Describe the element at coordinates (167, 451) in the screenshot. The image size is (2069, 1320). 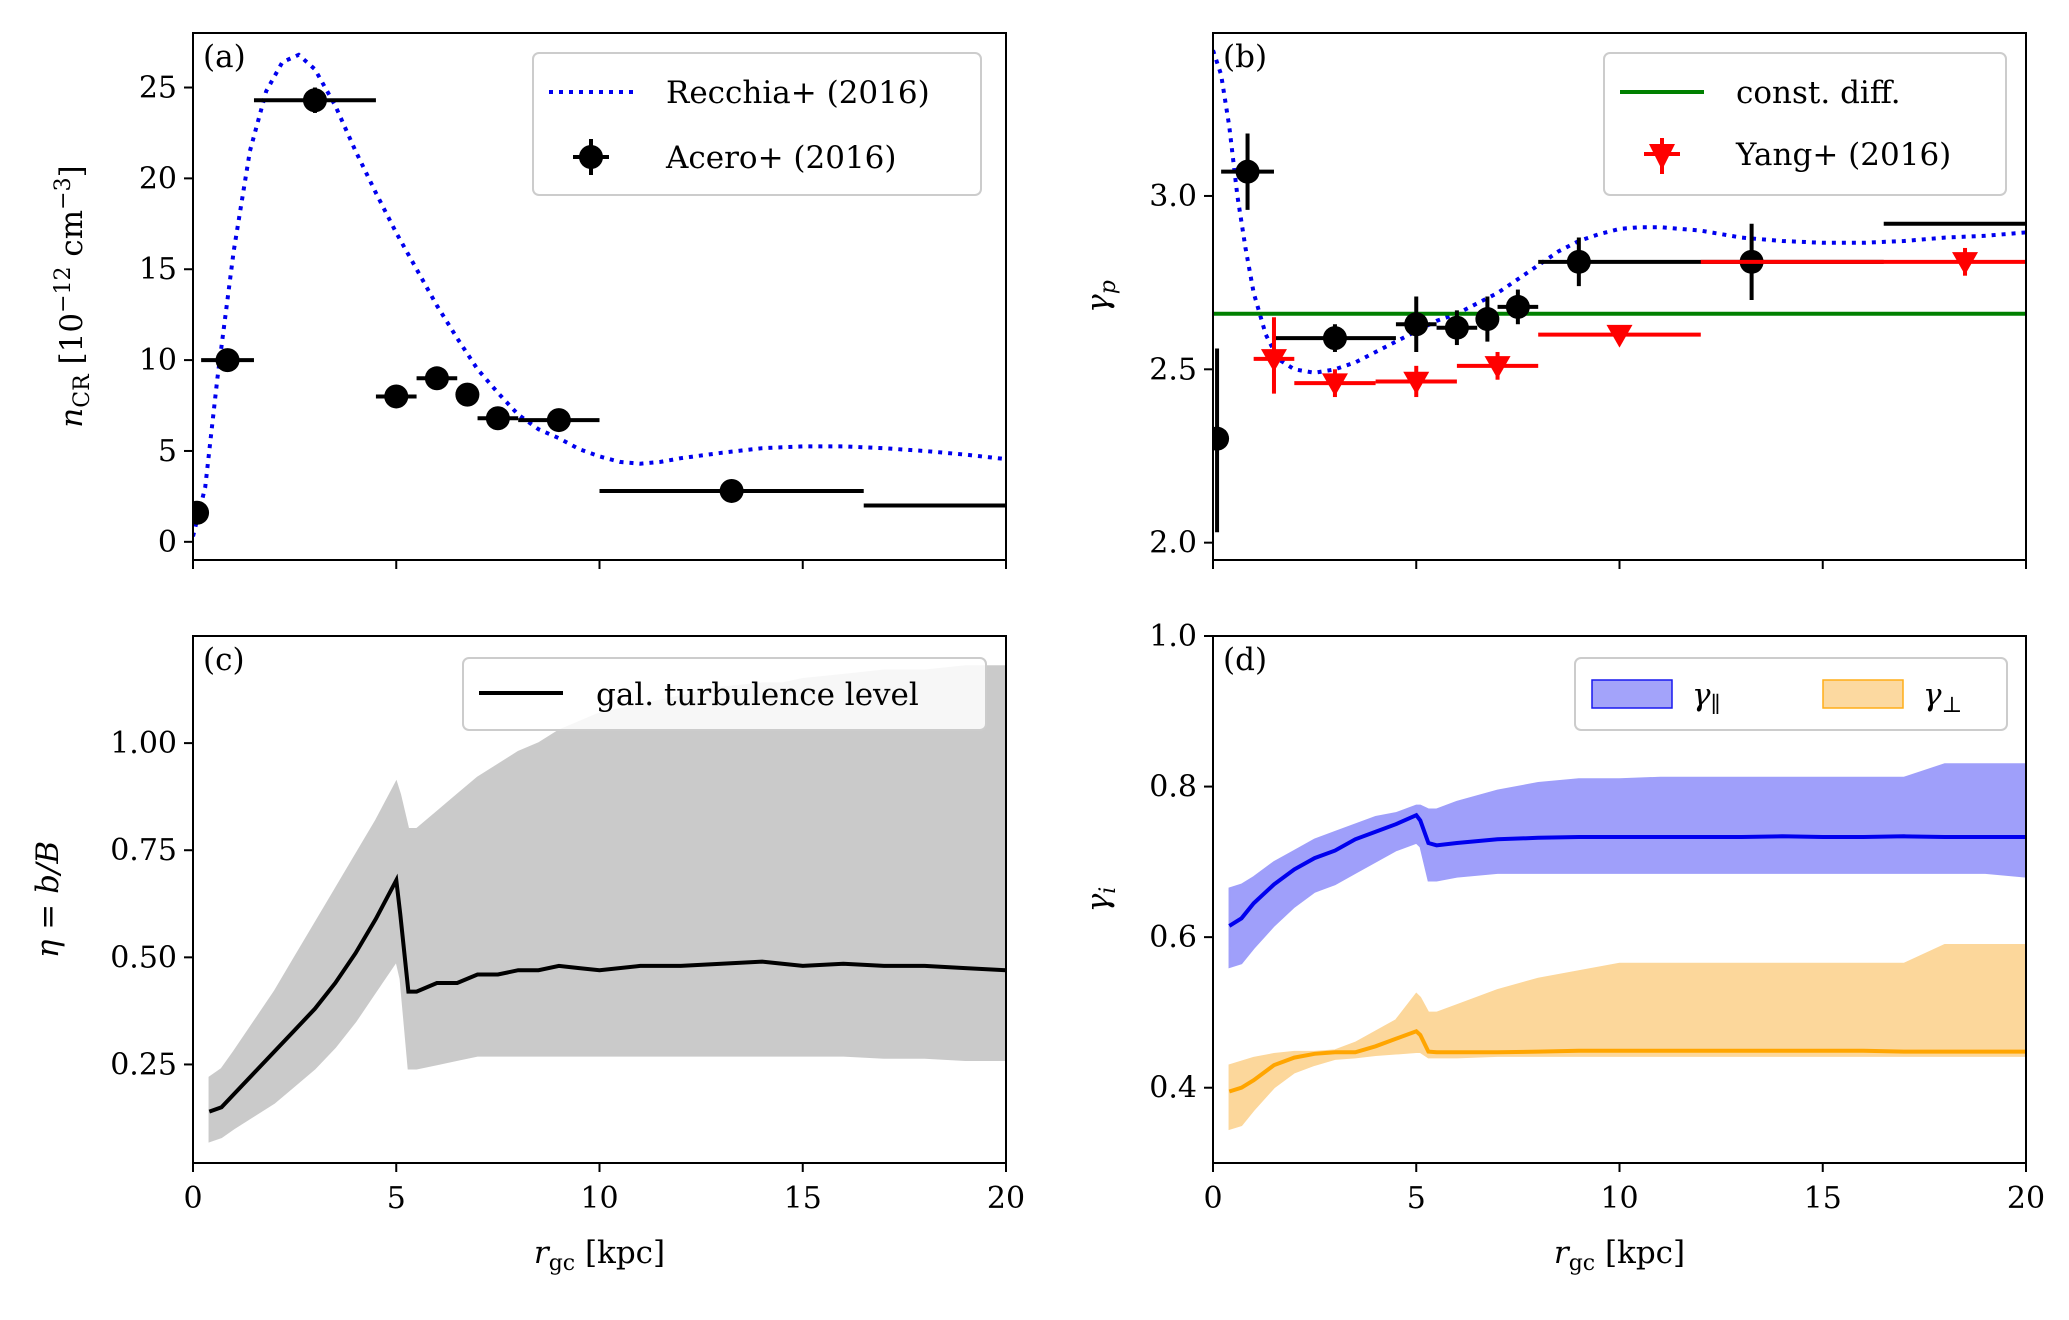
I see `y-tick-label: 5` at that location.